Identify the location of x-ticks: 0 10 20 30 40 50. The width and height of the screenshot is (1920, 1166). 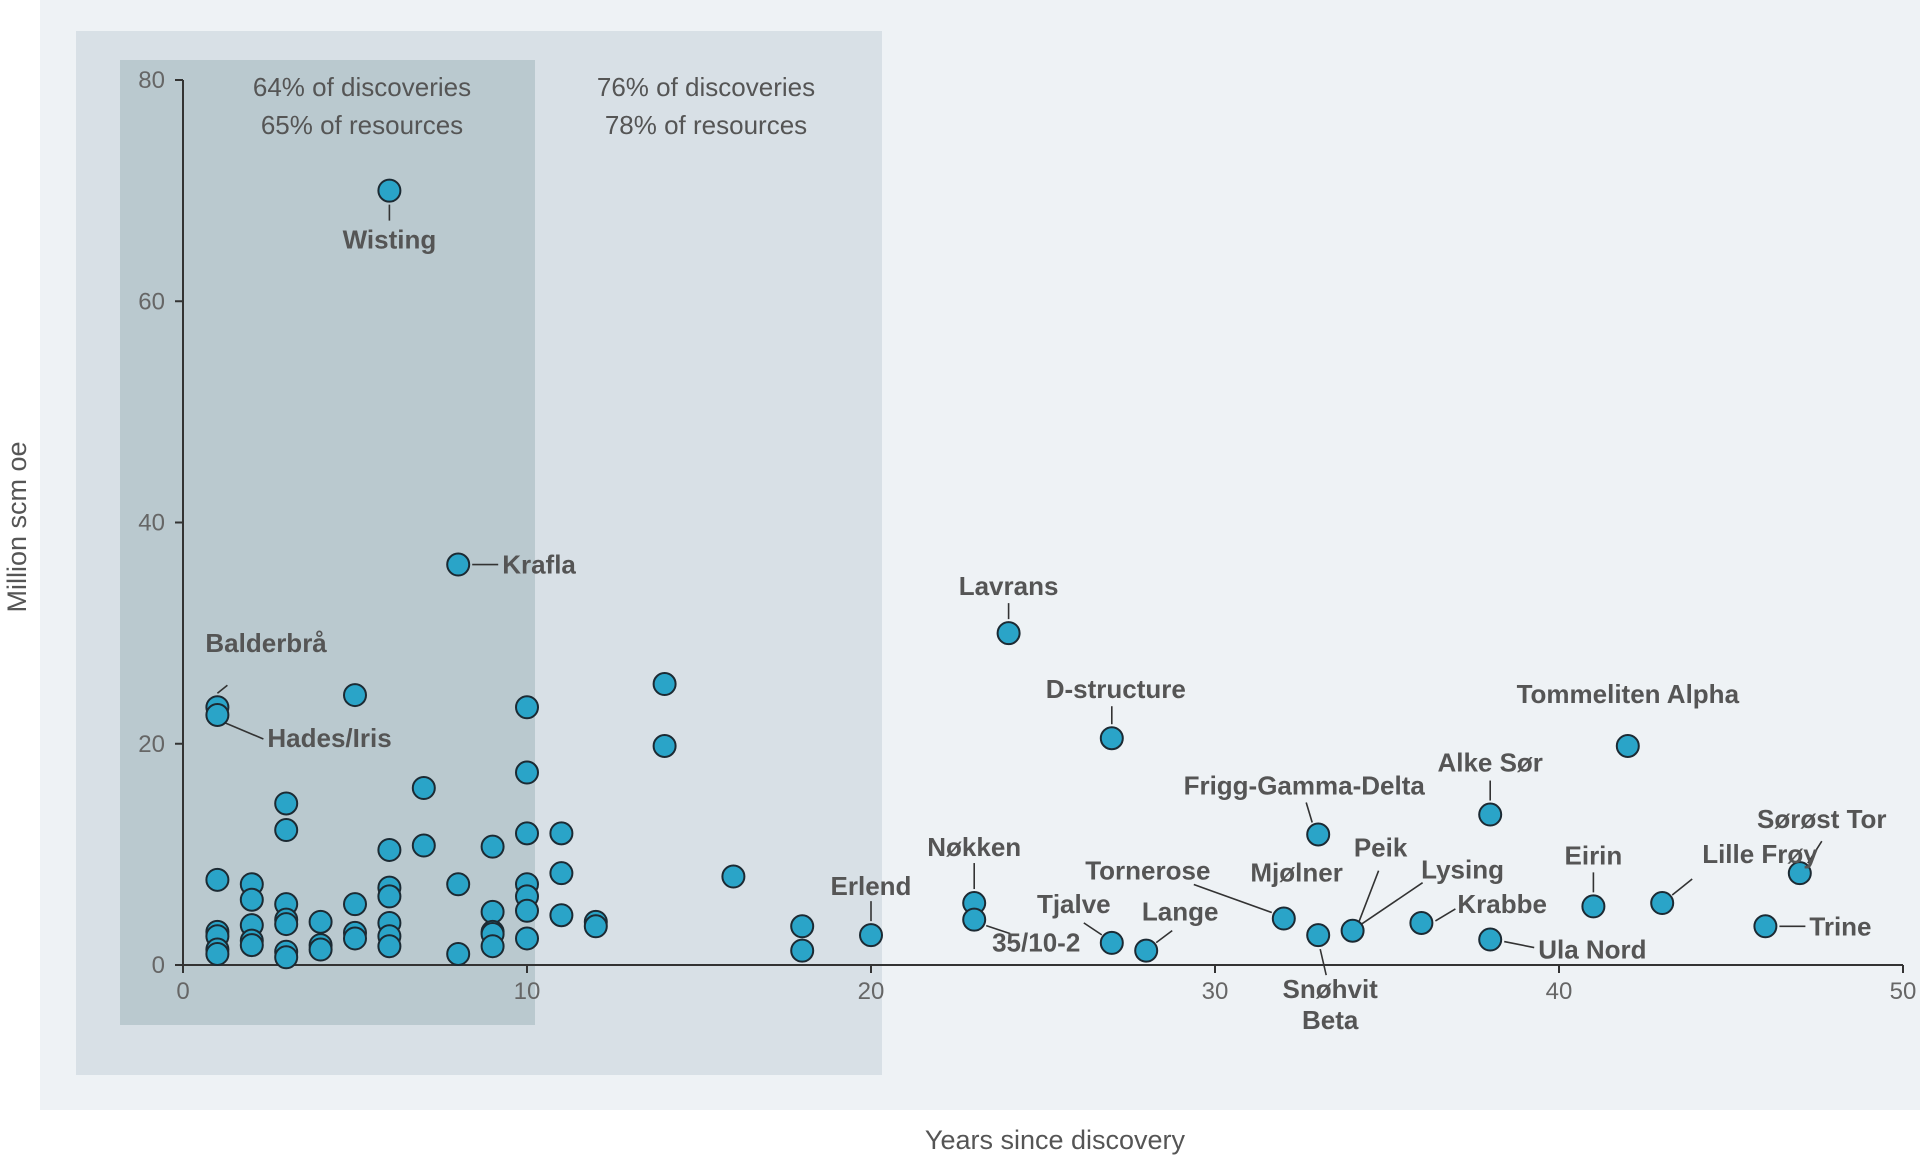
(1046, 985).